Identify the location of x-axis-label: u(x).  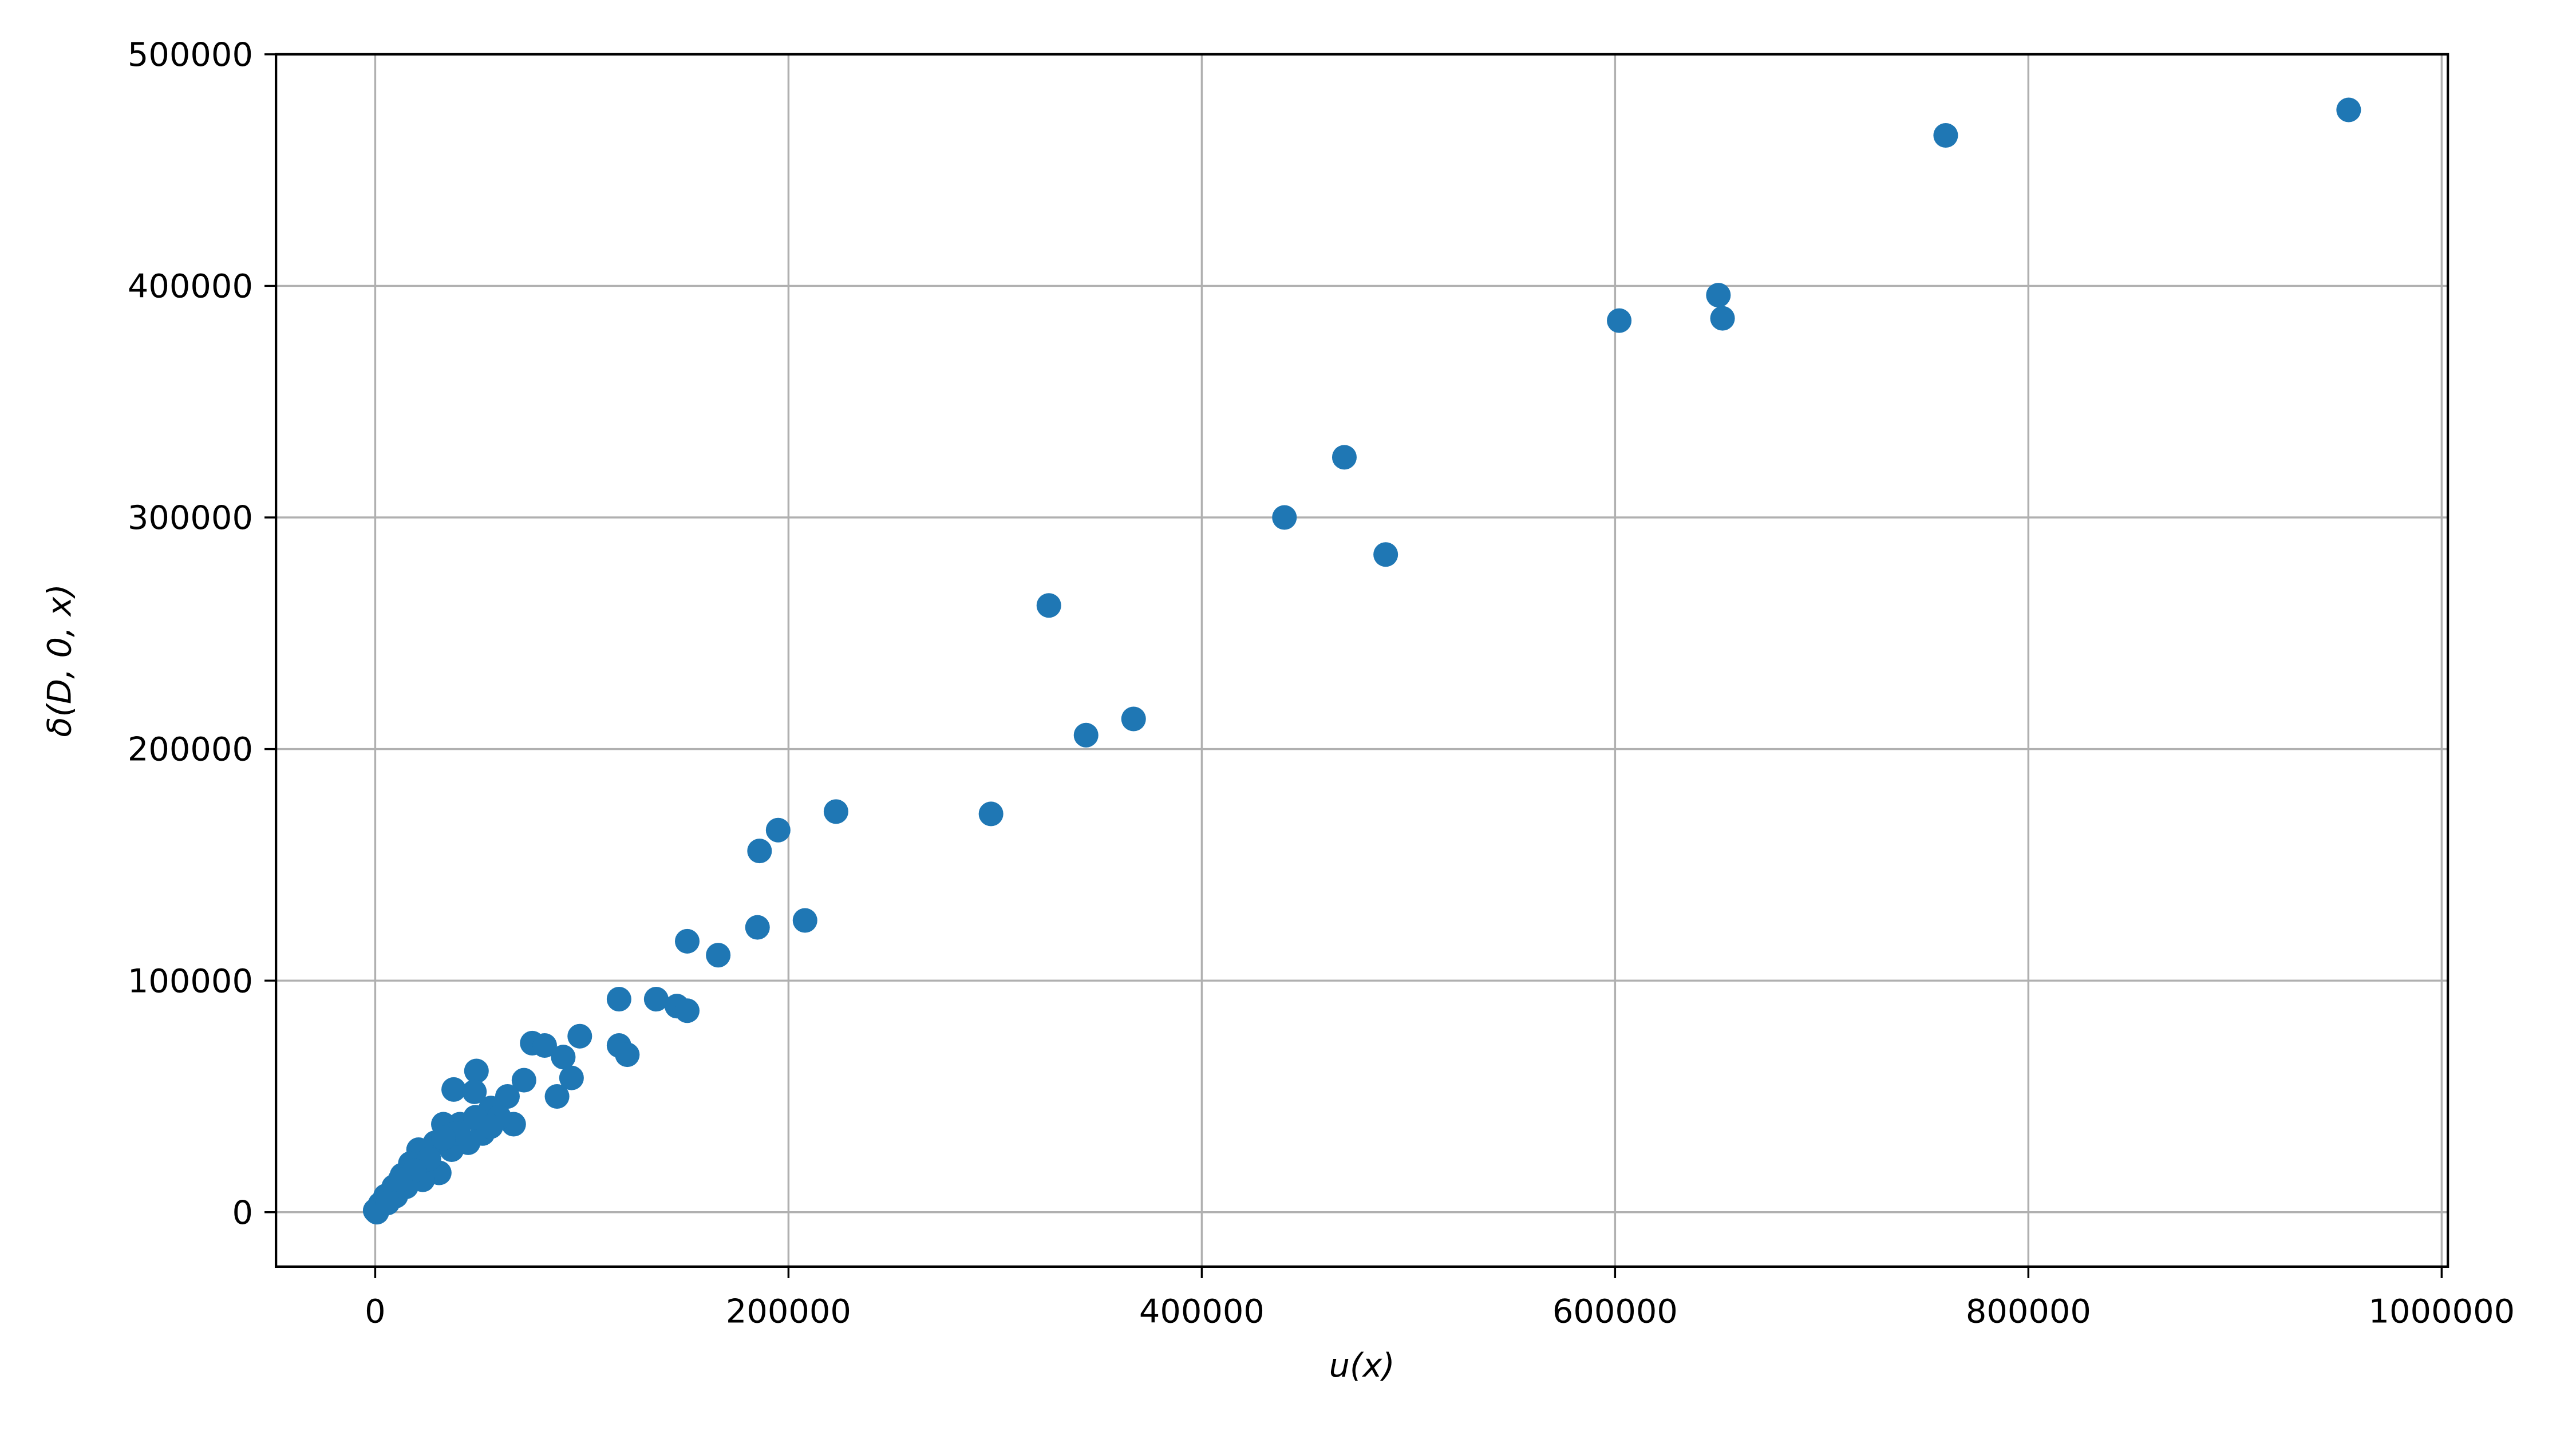
(1362, 1365).